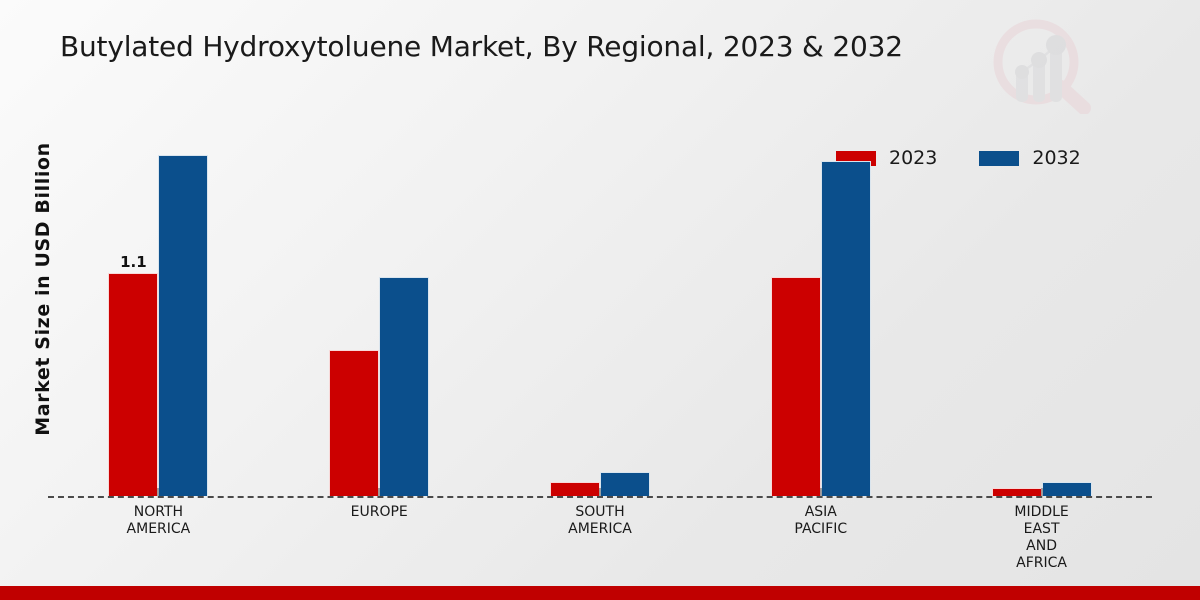 This screenshot has height=600, width=1200. I want to click on legend-item-2032: 2032, so click(1030, 158).